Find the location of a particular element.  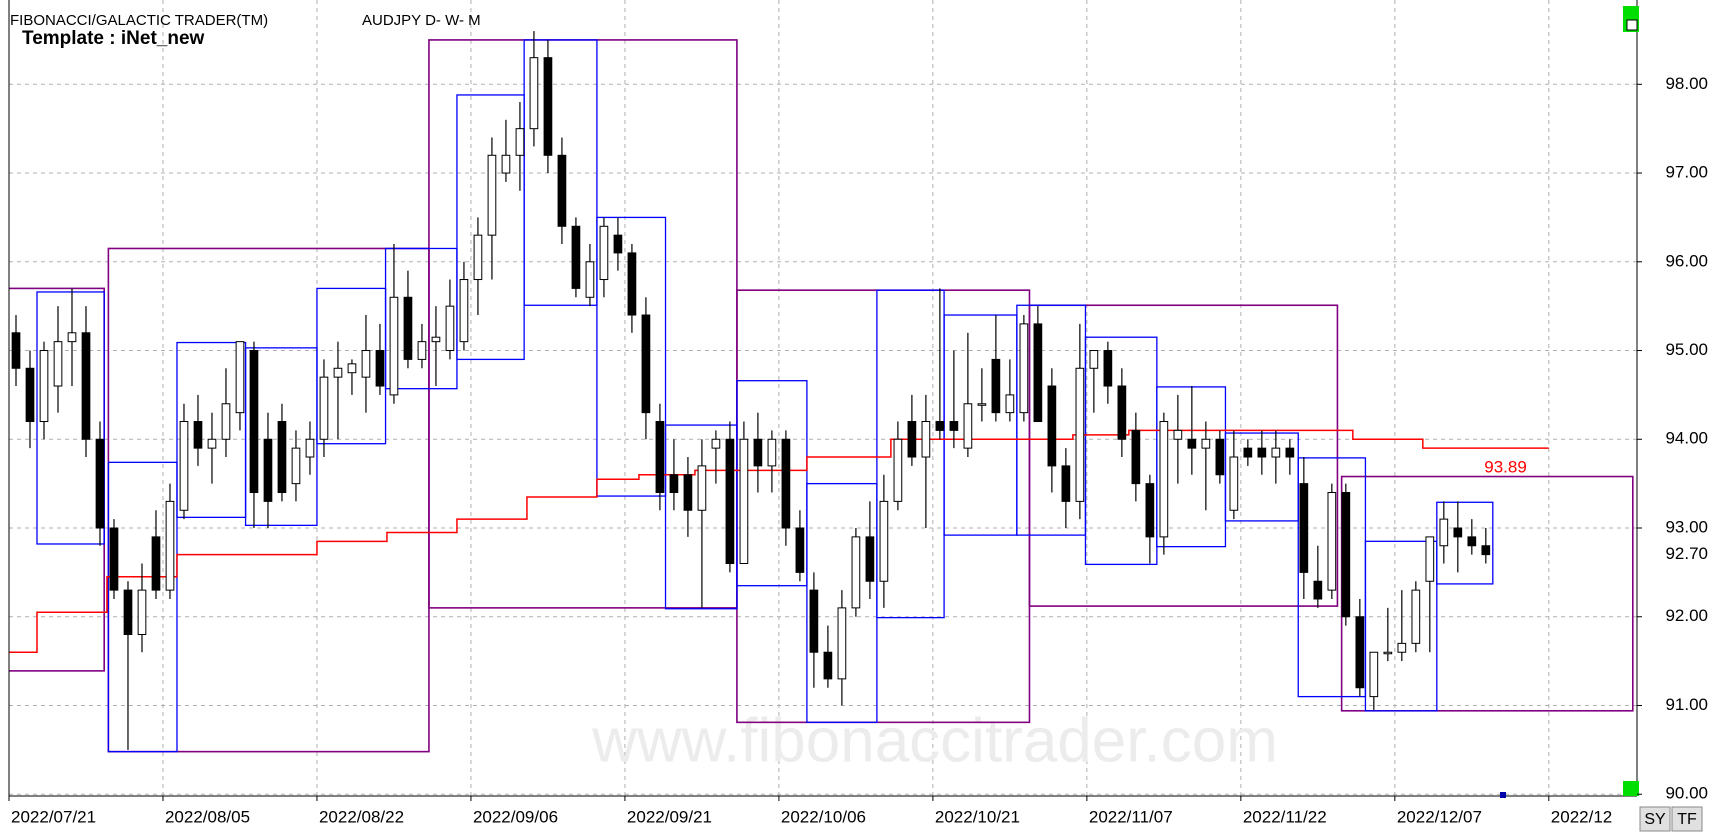

y-tick-label: 96.00 is located at coordinates (1686, 260).